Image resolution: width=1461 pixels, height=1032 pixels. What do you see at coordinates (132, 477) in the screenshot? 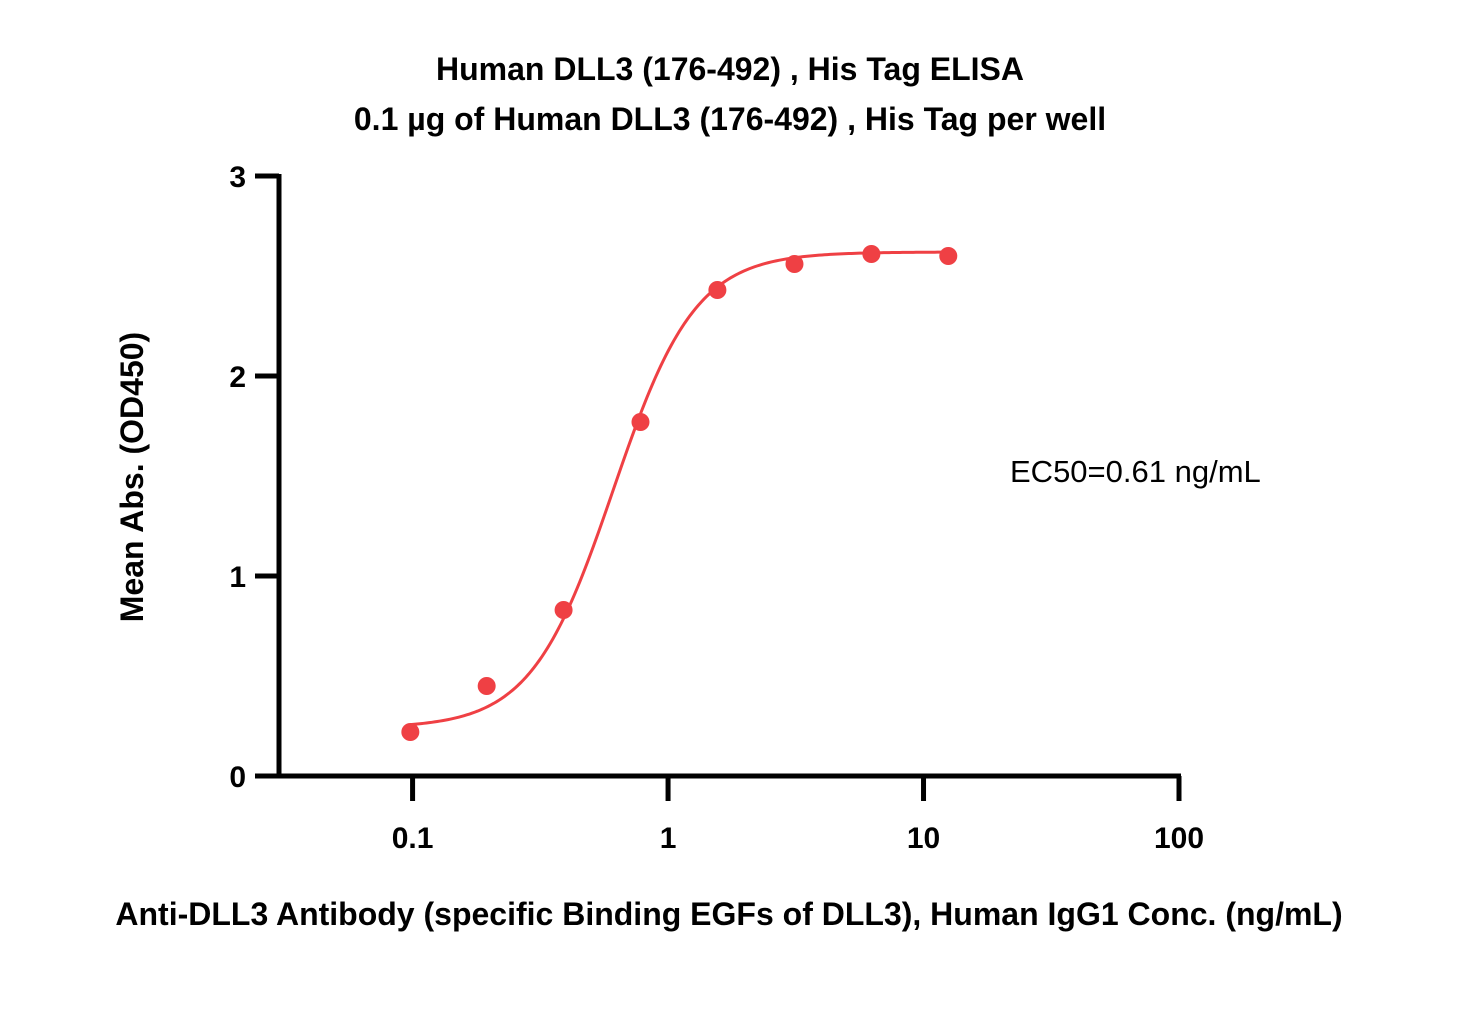
I see `y-axis-label: Mean Abs. (OD450)` at bounding box center [132, 477].